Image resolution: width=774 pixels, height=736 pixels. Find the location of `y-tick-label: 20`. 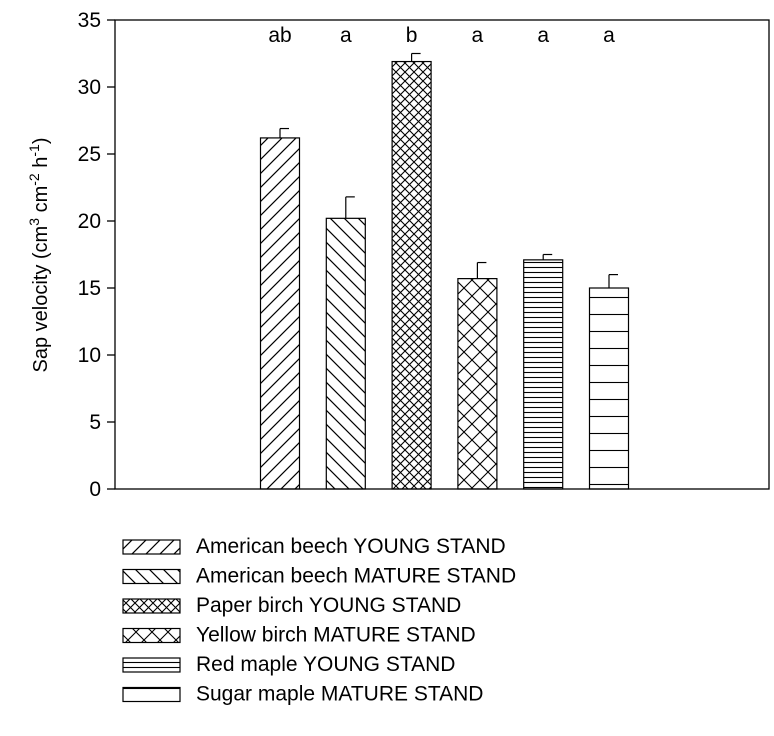

y-tick-label: 20 is located at coordinates (89, 221).